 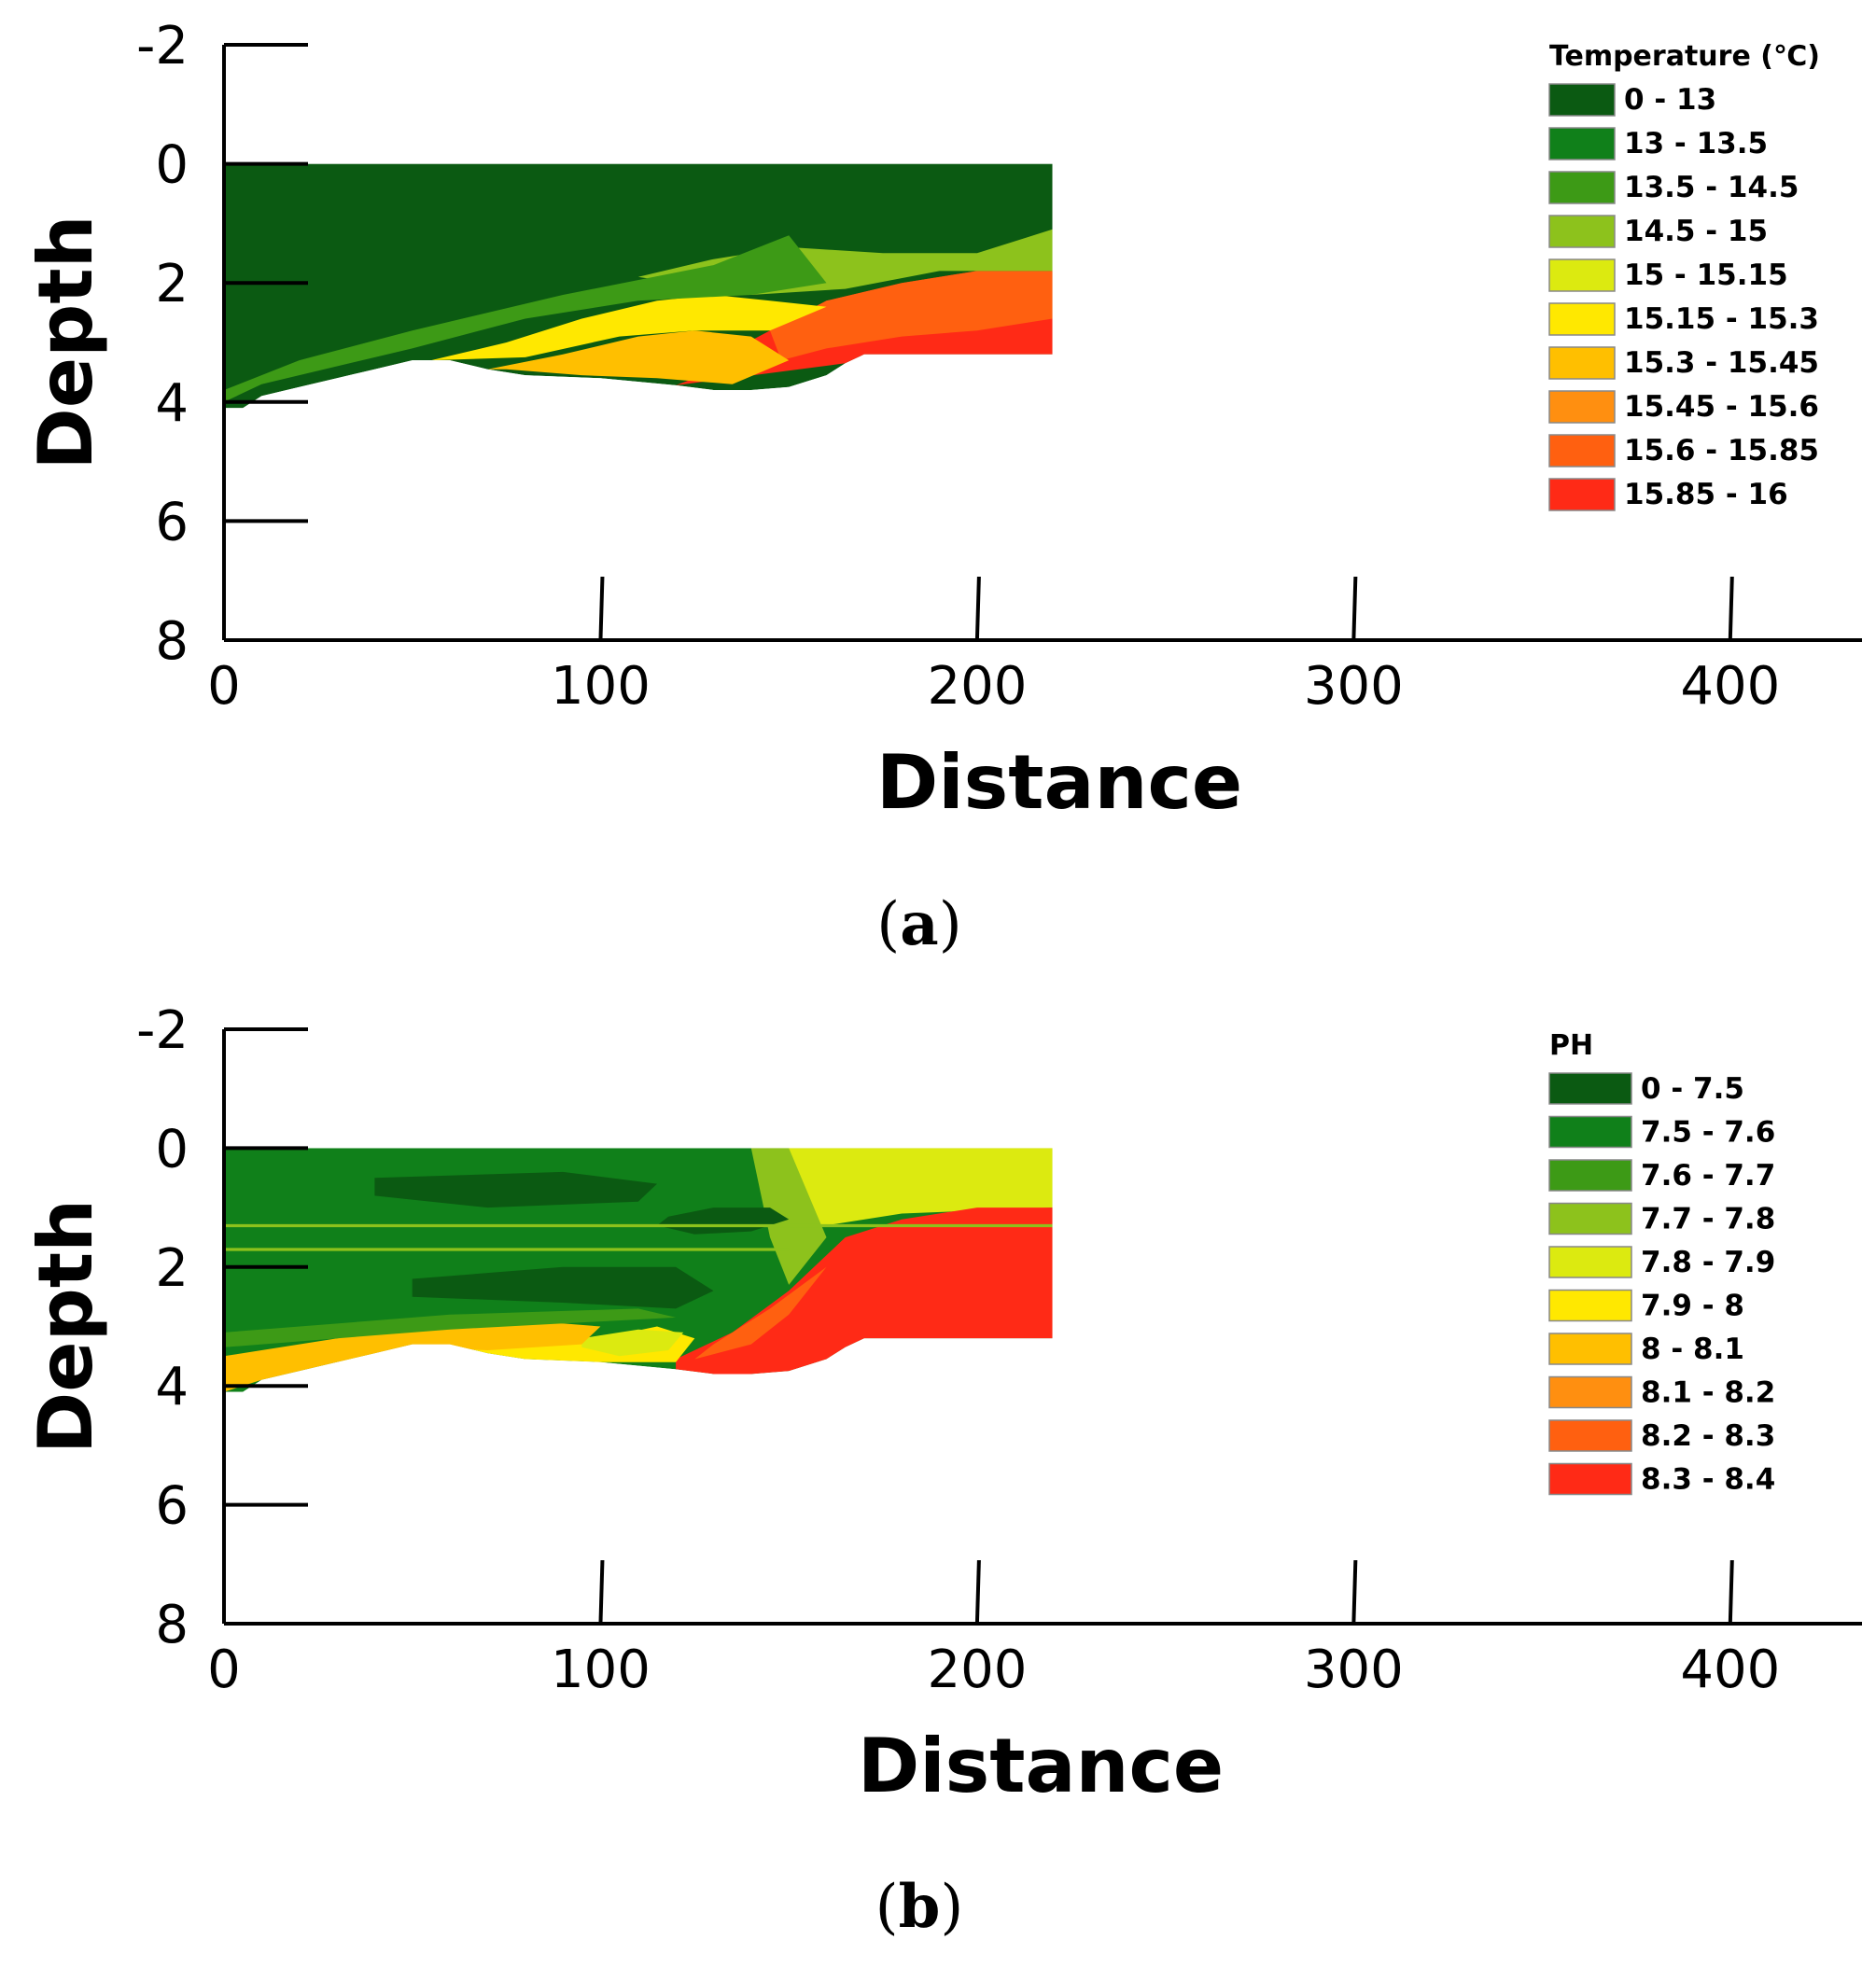 I want to click on legend-entry: 15.15 - 15.3, so click(x=1683, y=319).